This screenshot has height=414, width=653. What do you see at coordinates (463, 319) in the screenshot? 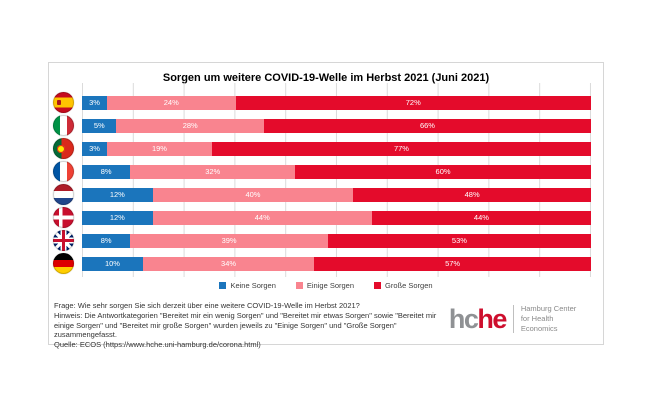
I see `hche-wordmark-gray: hc` at bounding box center [463, 319].